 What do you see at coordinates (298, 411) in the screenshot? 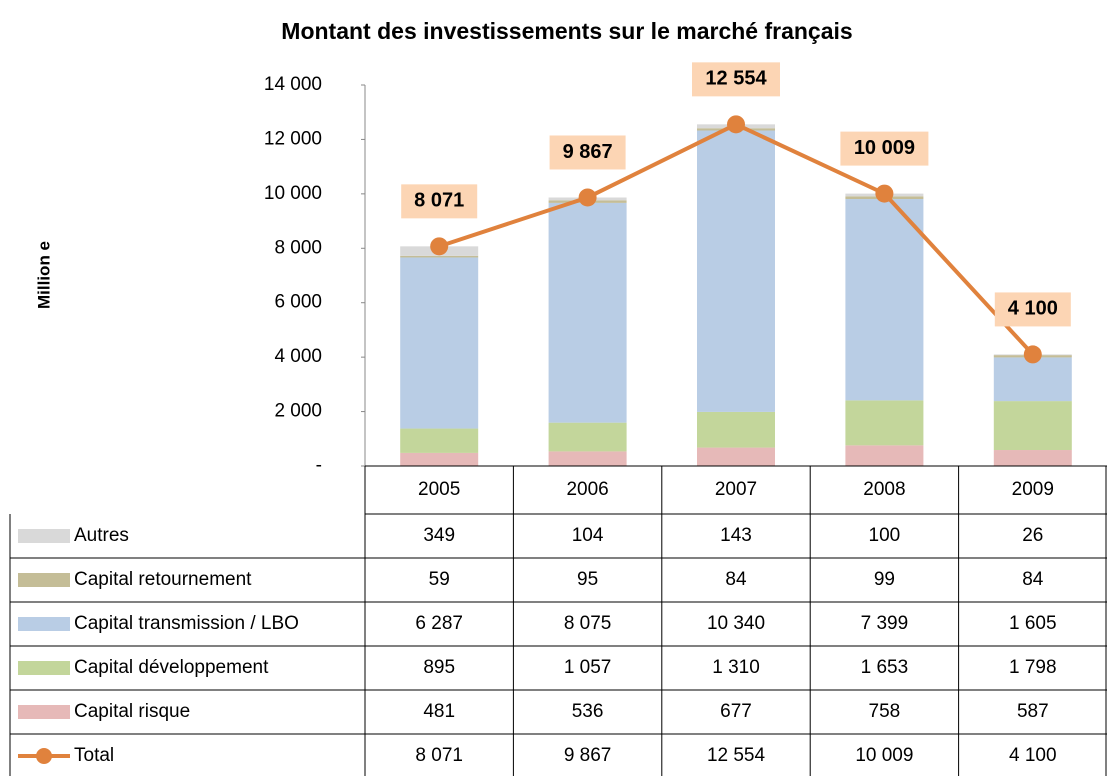
I see `y-tick-label: 2 000` at bounding box center [298, 411].